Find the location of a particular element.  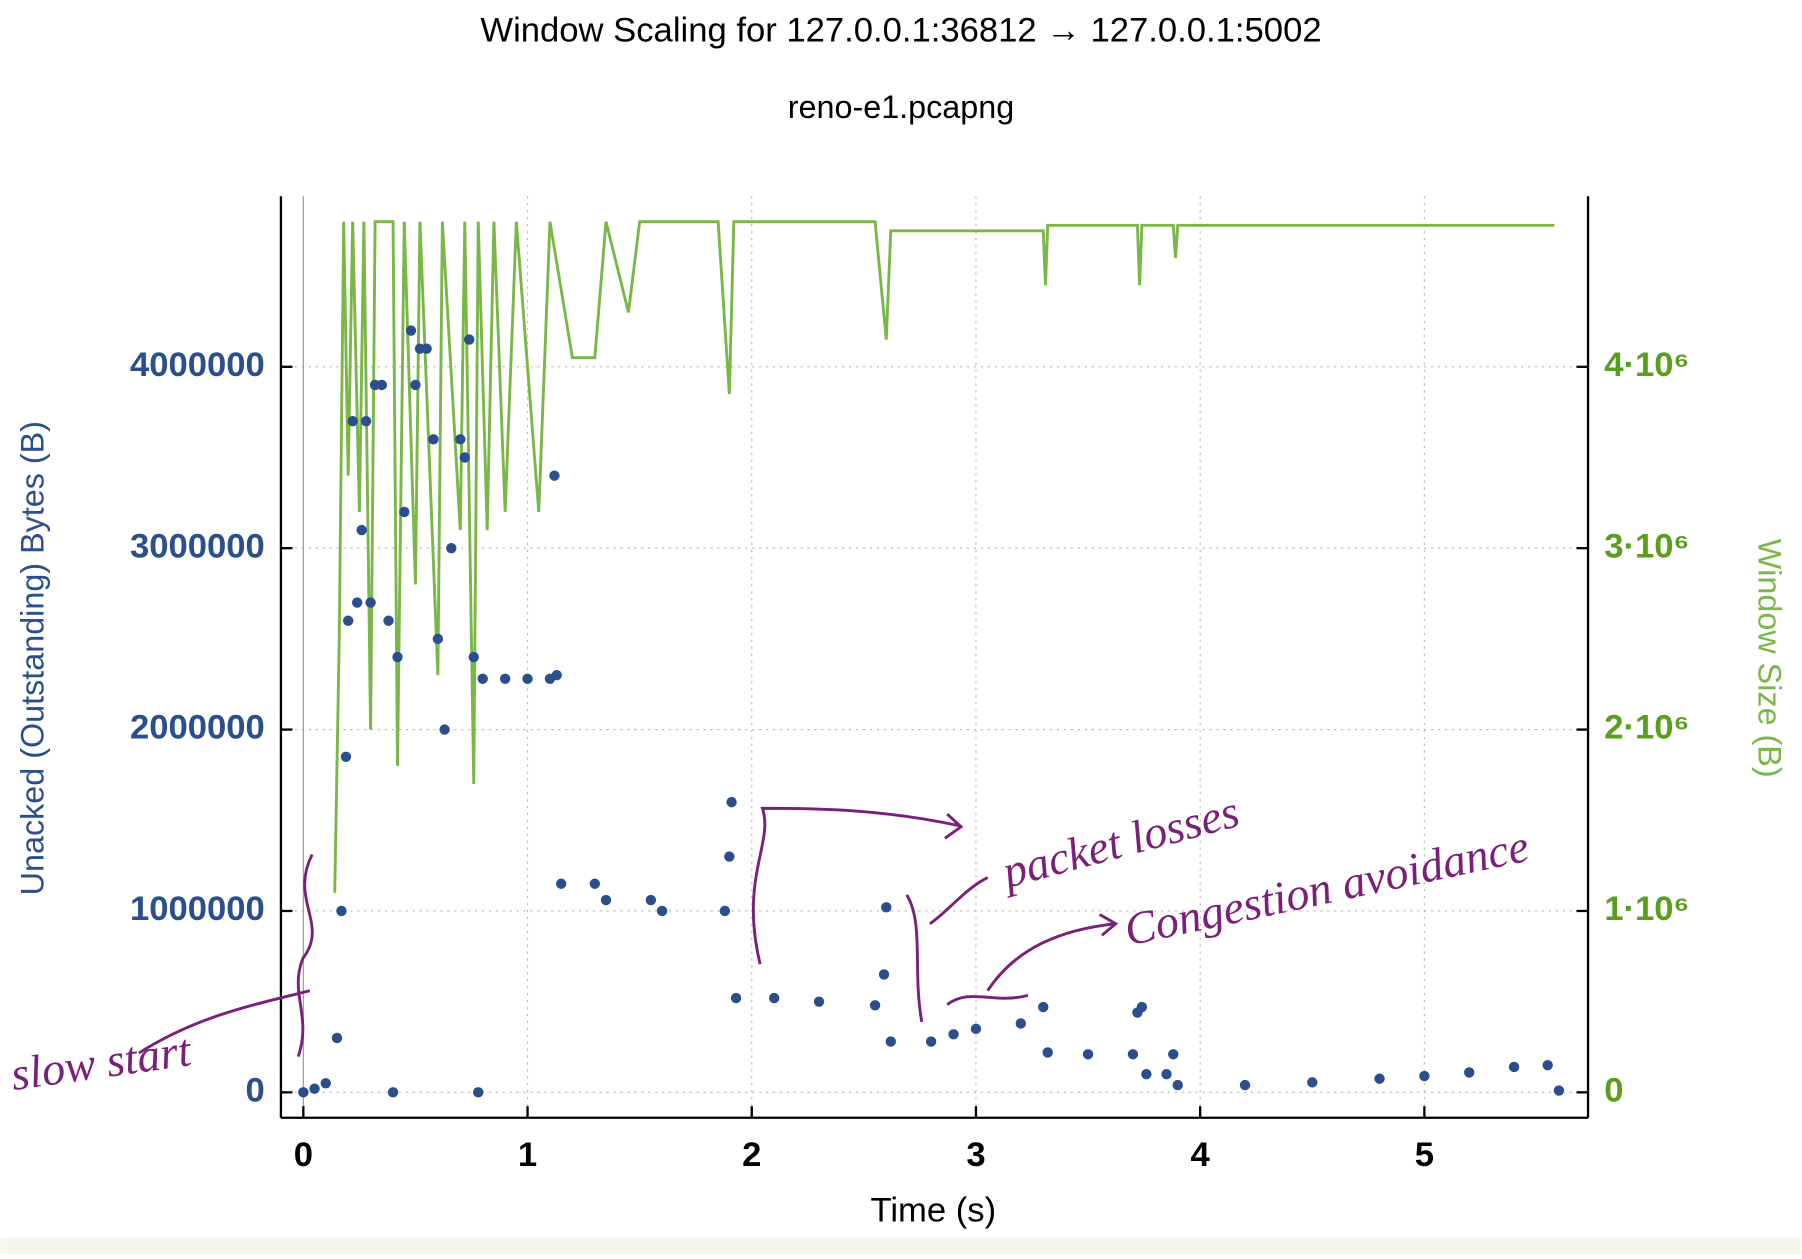

annotation: packet losses is located at coordinates (1119, 841).